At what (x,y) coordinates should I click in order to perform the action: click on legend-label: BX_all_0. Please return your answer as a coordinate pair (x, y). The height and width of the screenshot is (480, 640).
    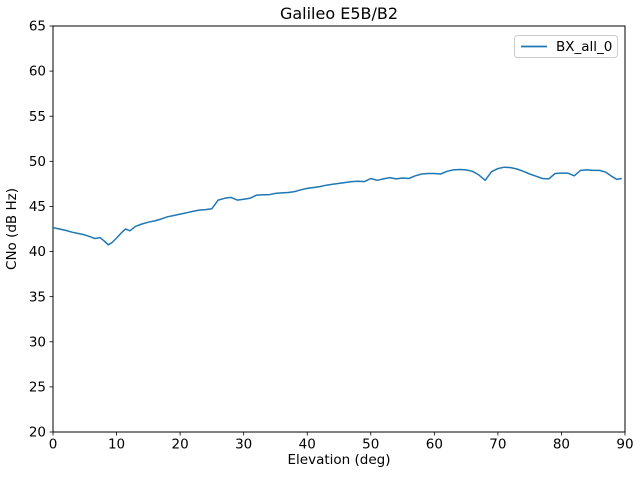
    Looking at the image, I should click on (584, 47).